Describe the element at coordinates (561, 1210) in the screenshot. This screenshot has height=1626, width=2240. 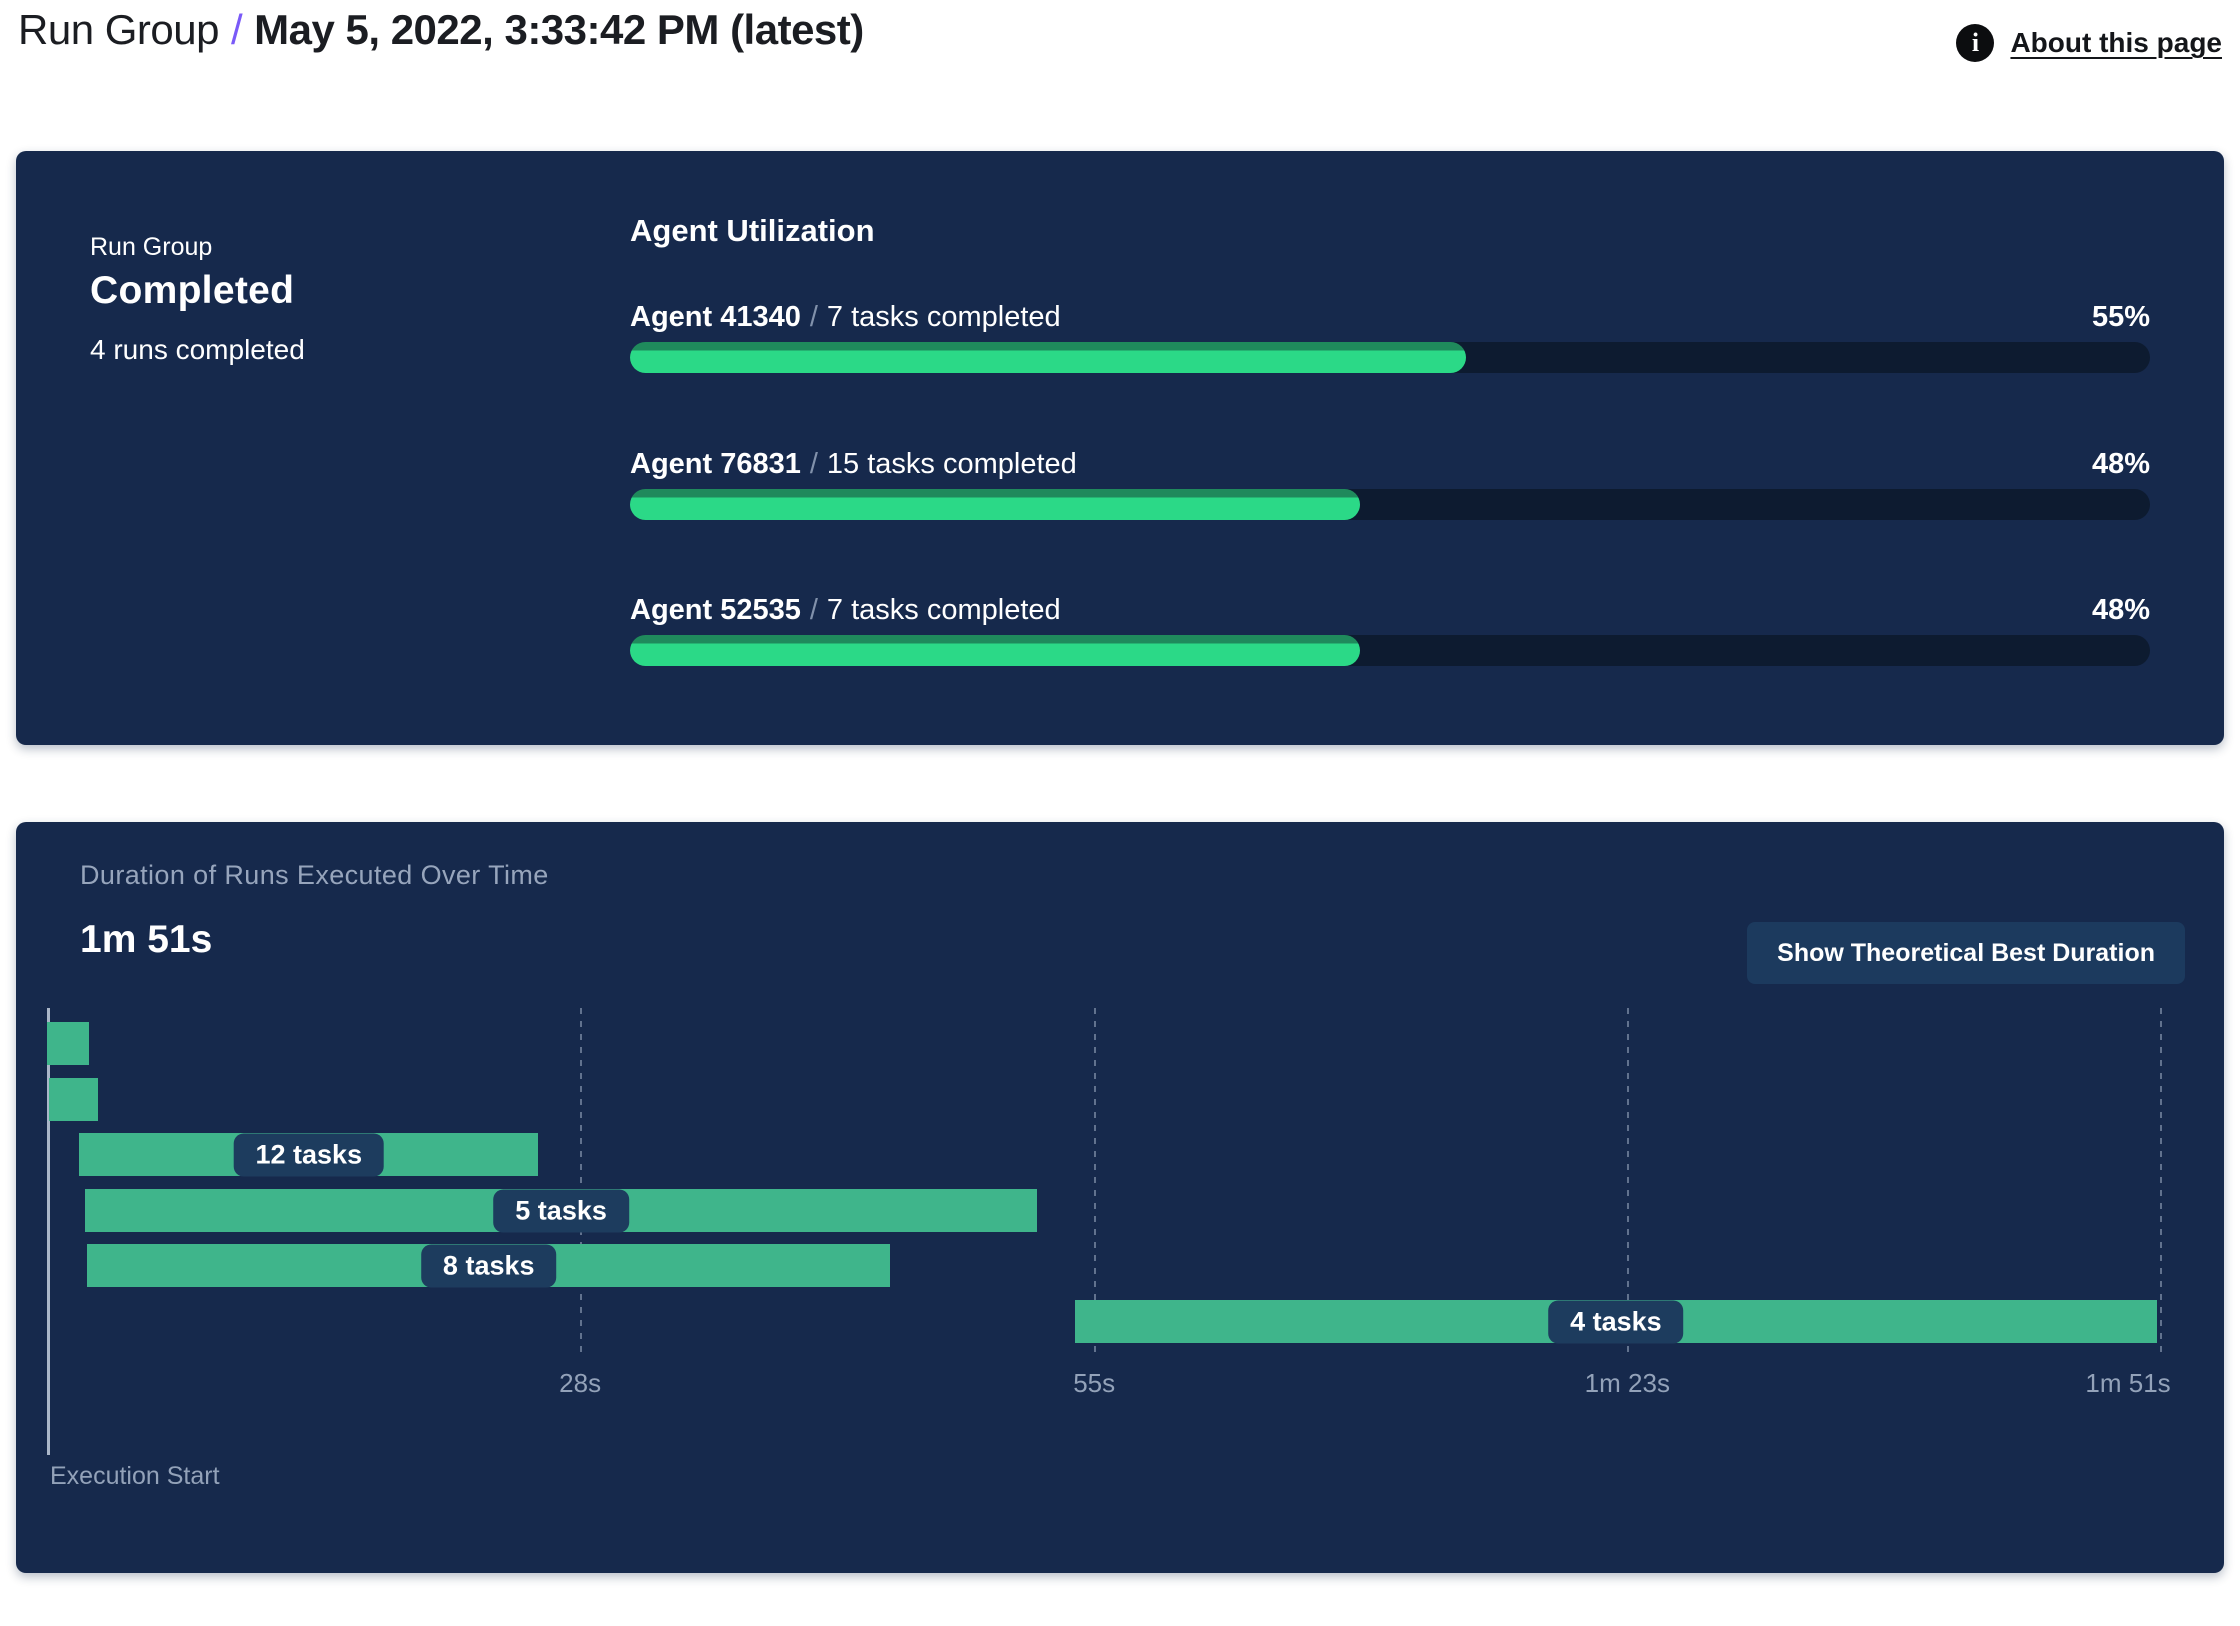
I see `task-count-pill: 5 tasks` at that location.